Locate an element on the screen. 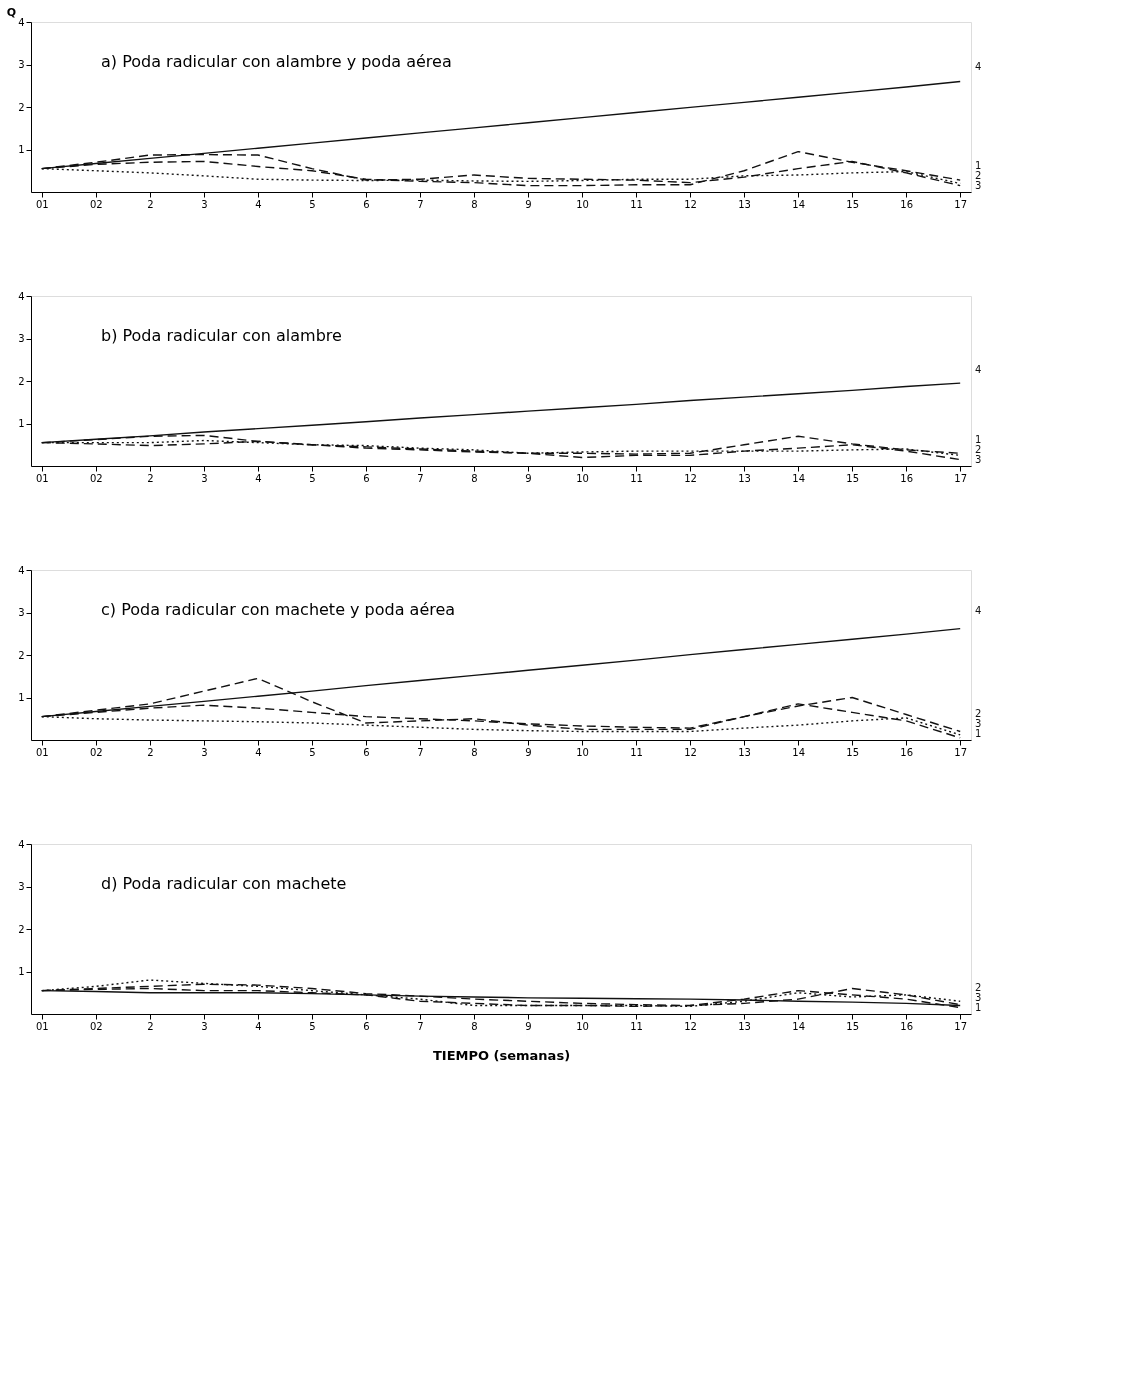  text: d) Poda radicular con machete is located at coordinates (224, 883).